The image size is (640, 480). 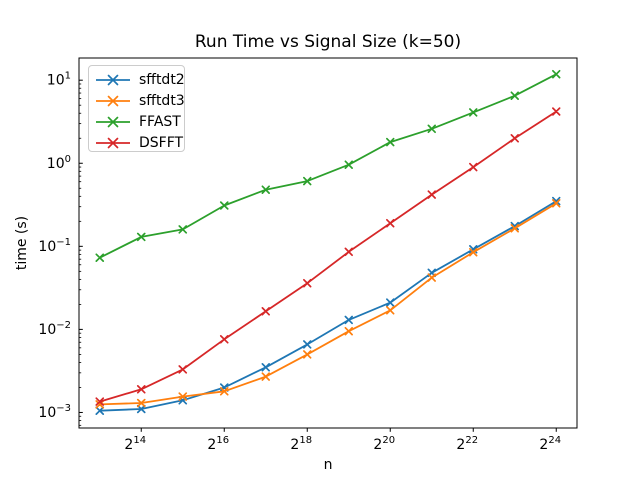 I want to click on x-tick-label: 218, so click(x=301, y=444).